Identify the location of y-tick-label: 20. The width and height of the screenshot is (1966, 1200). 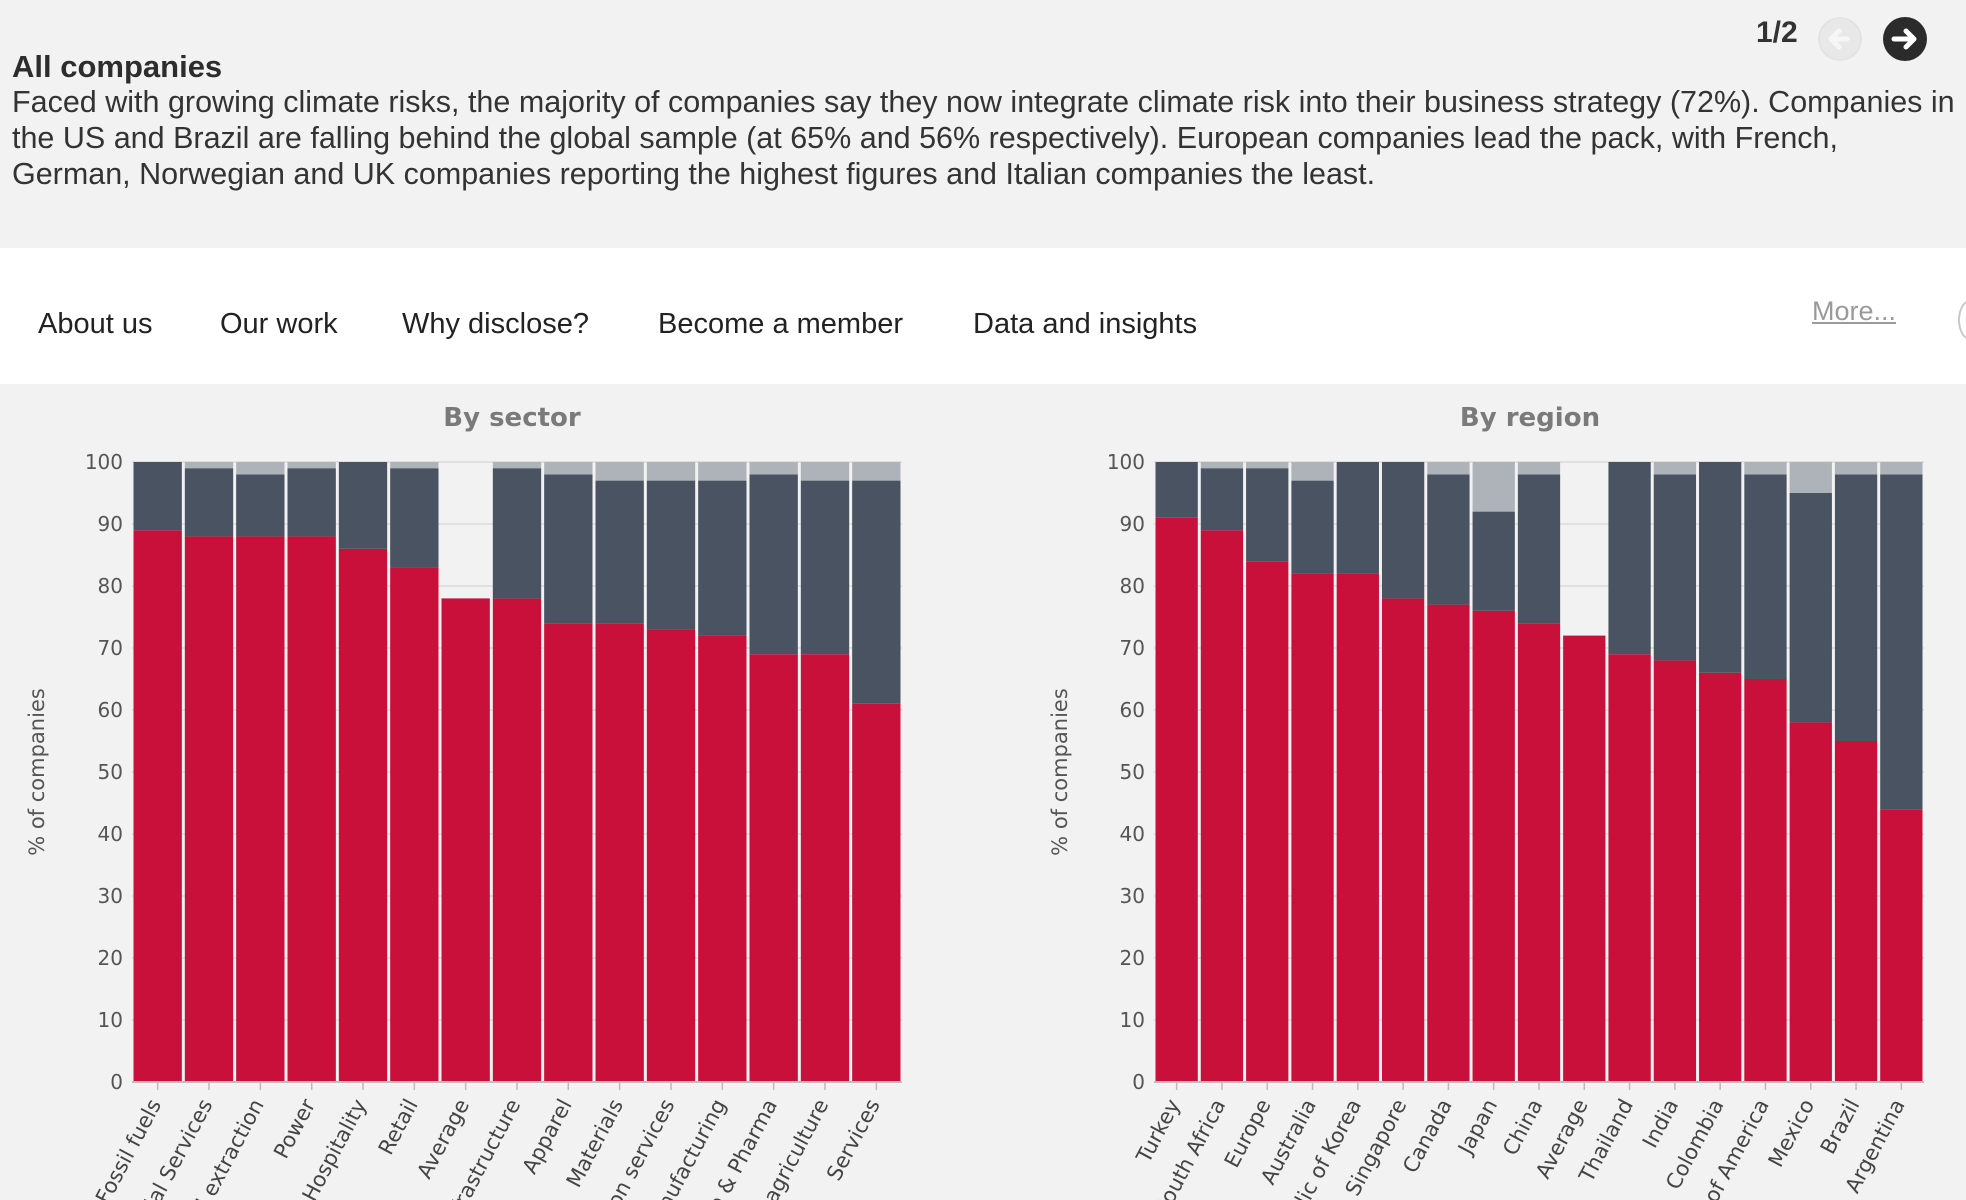
(110, 958).